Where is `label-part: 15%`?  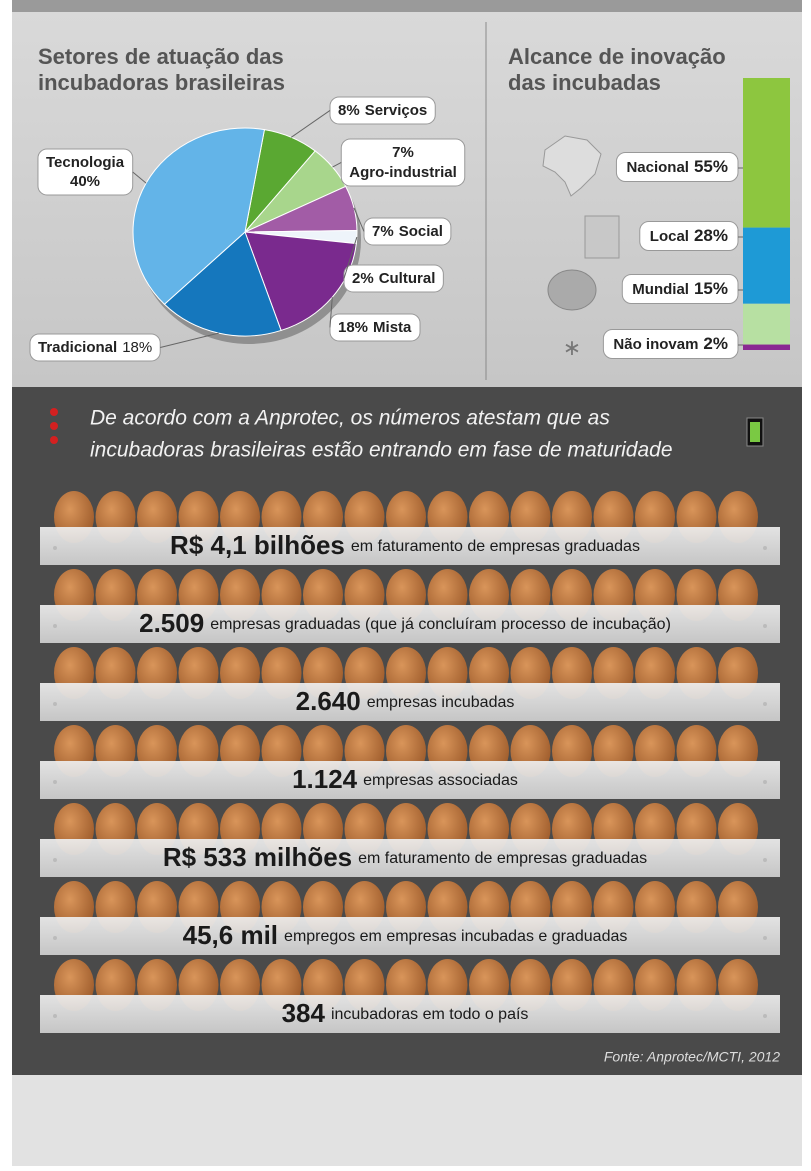
label-part: 15% is located at coordinates (711, 288).